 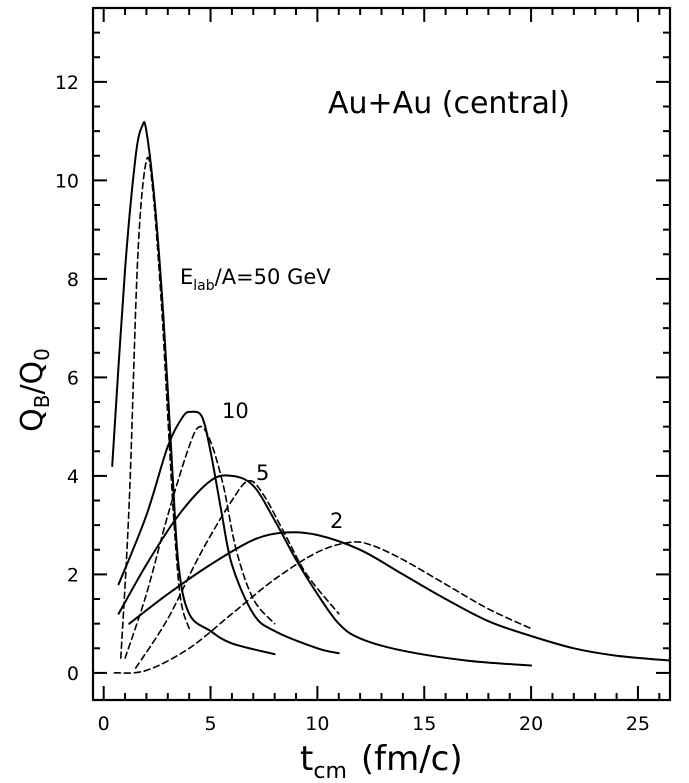 What do you see at coordinates (73, 674) in the screenshot?
I see `y-tick-label: 0` at bounding box center [73, 674].